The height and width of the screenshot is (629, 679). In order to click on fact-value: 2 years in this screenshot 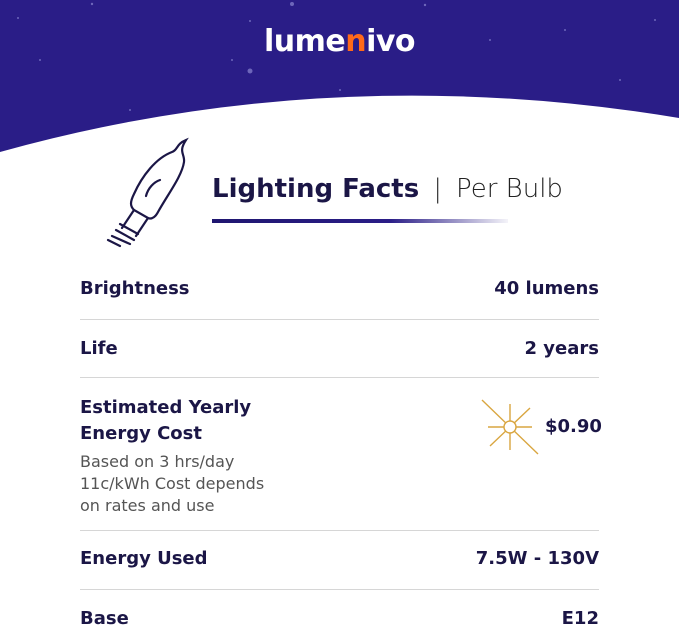, I will do `click(561, 348)`.